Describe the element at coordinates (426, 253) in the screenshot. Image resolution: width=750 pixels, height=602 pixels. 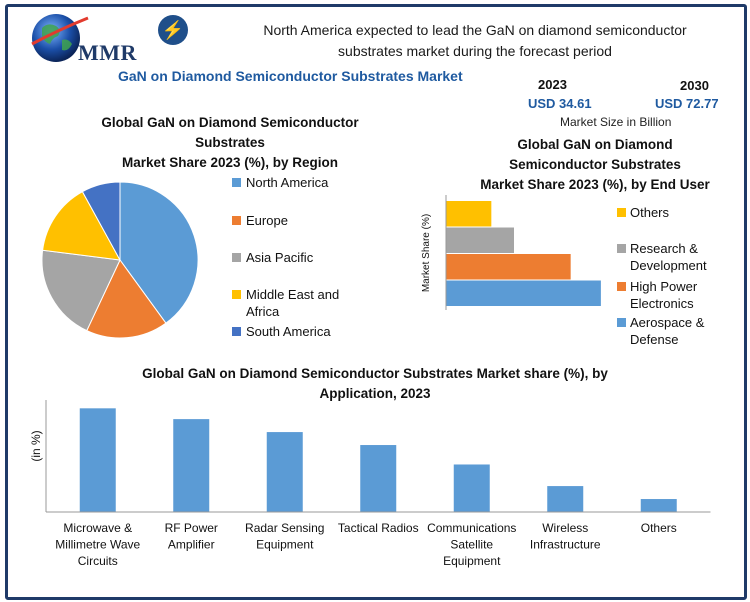
I see `y-axis-label: Market Share (%)` at that location.